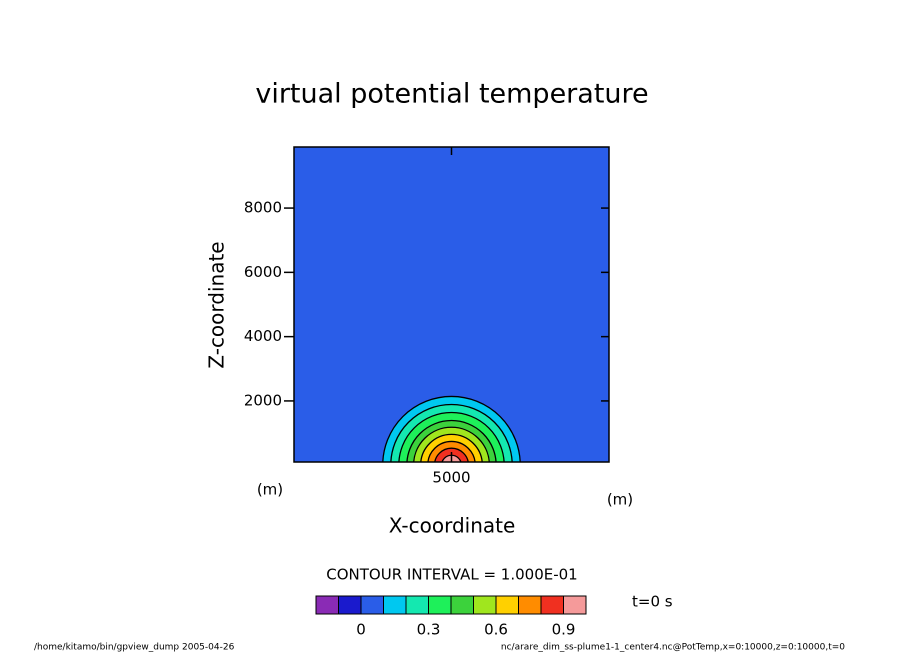 The width and height of the screenshot is (904, 654). Describe the element at coordinates (451, 478) in the screenshot. I see `x-tick-label: 5000` at that location.